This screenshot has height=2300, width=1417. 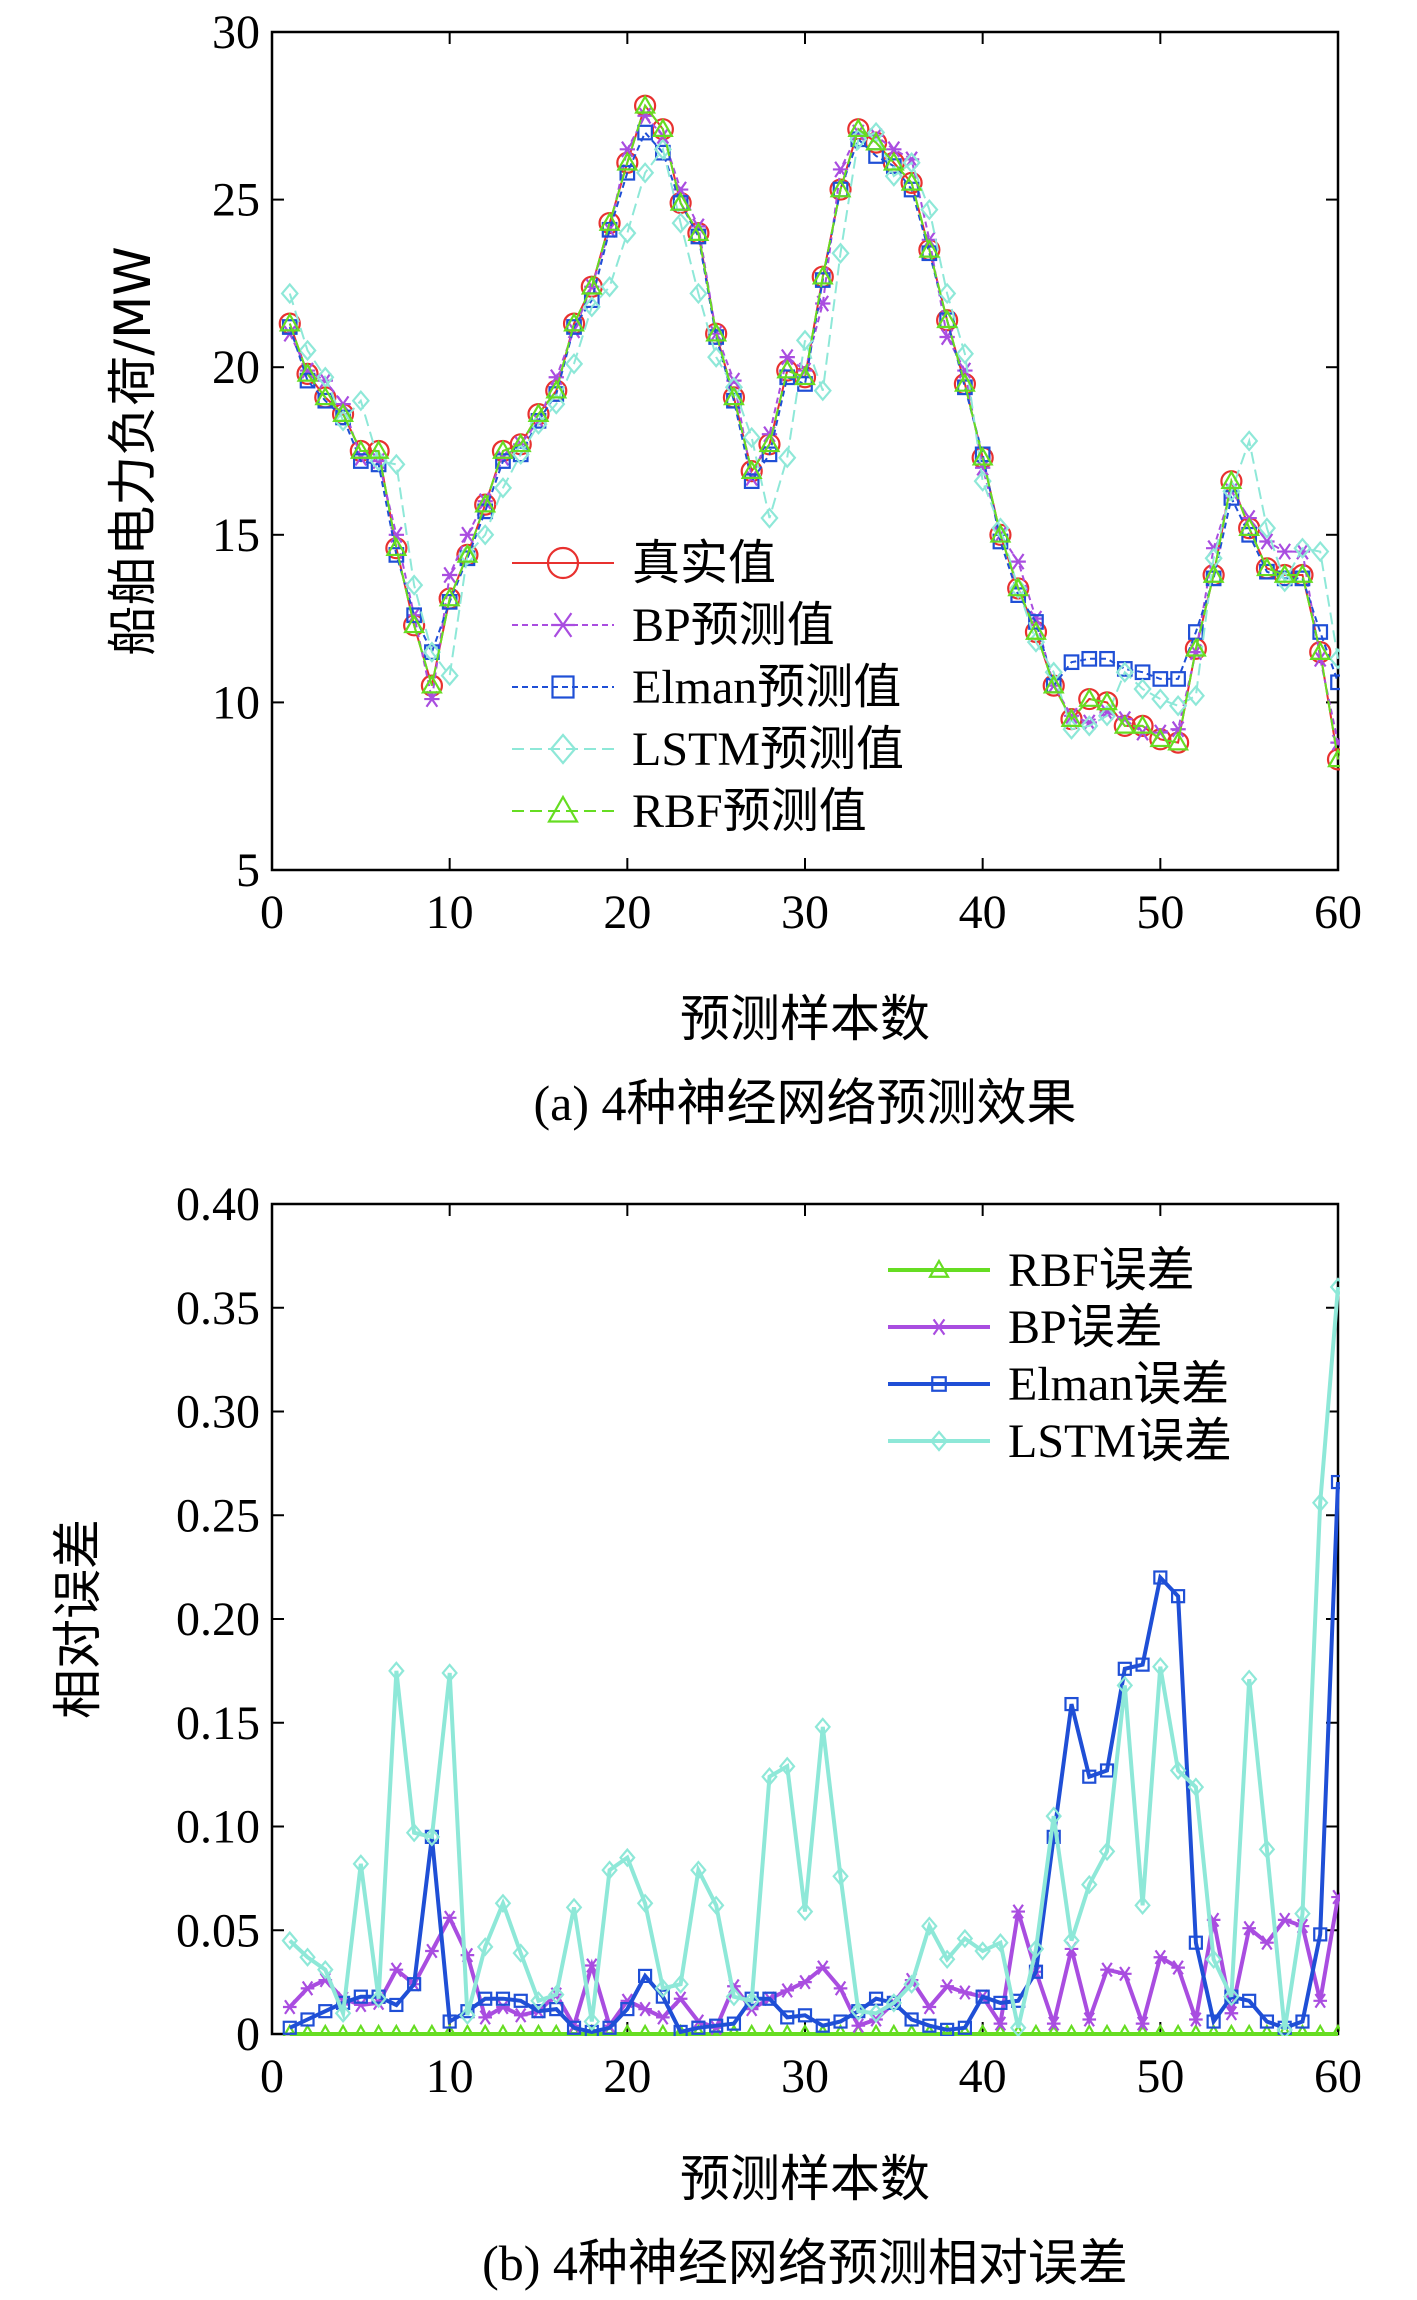 What do you see at coordinates (1058, 1384) in the screenshot?
I see `legend-item: Elman误差` at bounding box center [1058, 1384].